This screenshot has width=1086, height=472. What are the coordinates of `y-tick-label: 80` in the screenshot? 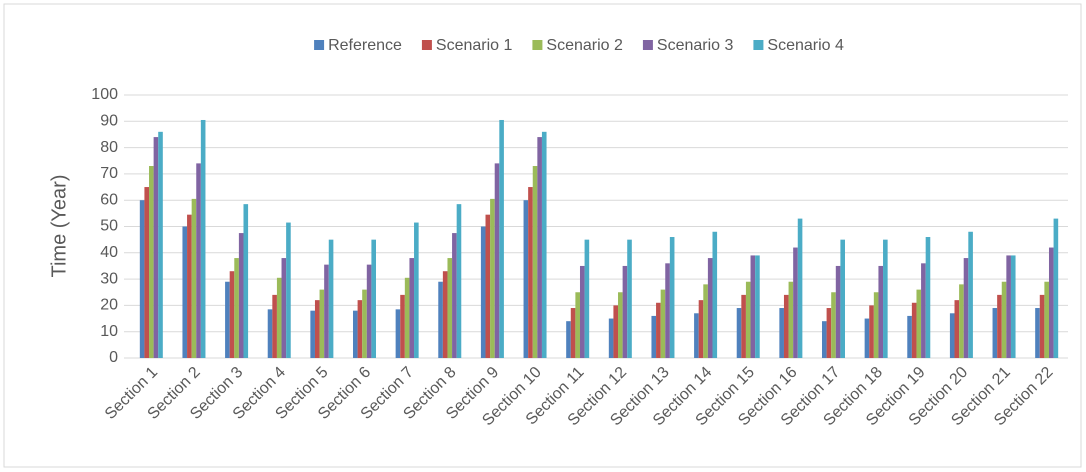 It's located at (109, 147).